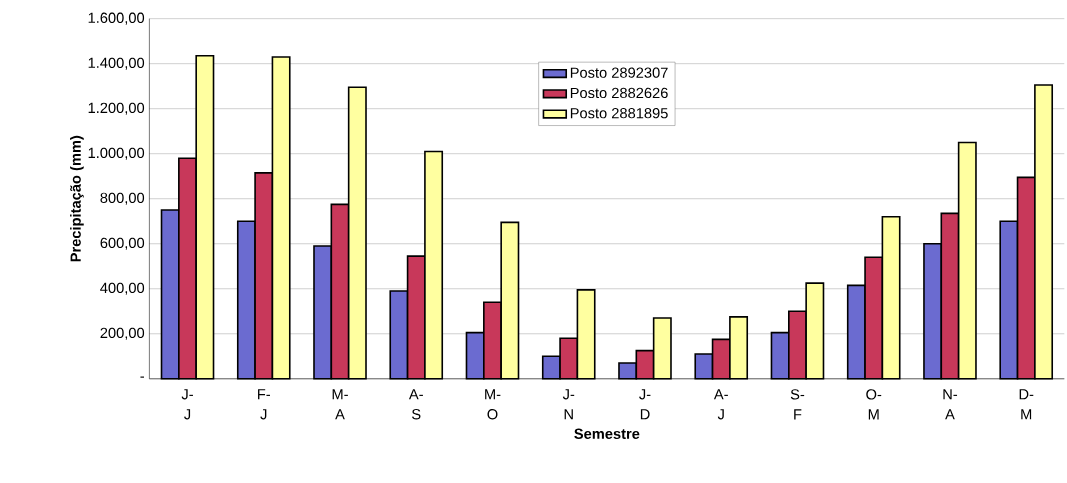 The image size is (1067, 483). What do you see at coordinates (122, 288) in the screenshot?
I see `y-tick-label: 400,00` at bounding box center [122, 288].